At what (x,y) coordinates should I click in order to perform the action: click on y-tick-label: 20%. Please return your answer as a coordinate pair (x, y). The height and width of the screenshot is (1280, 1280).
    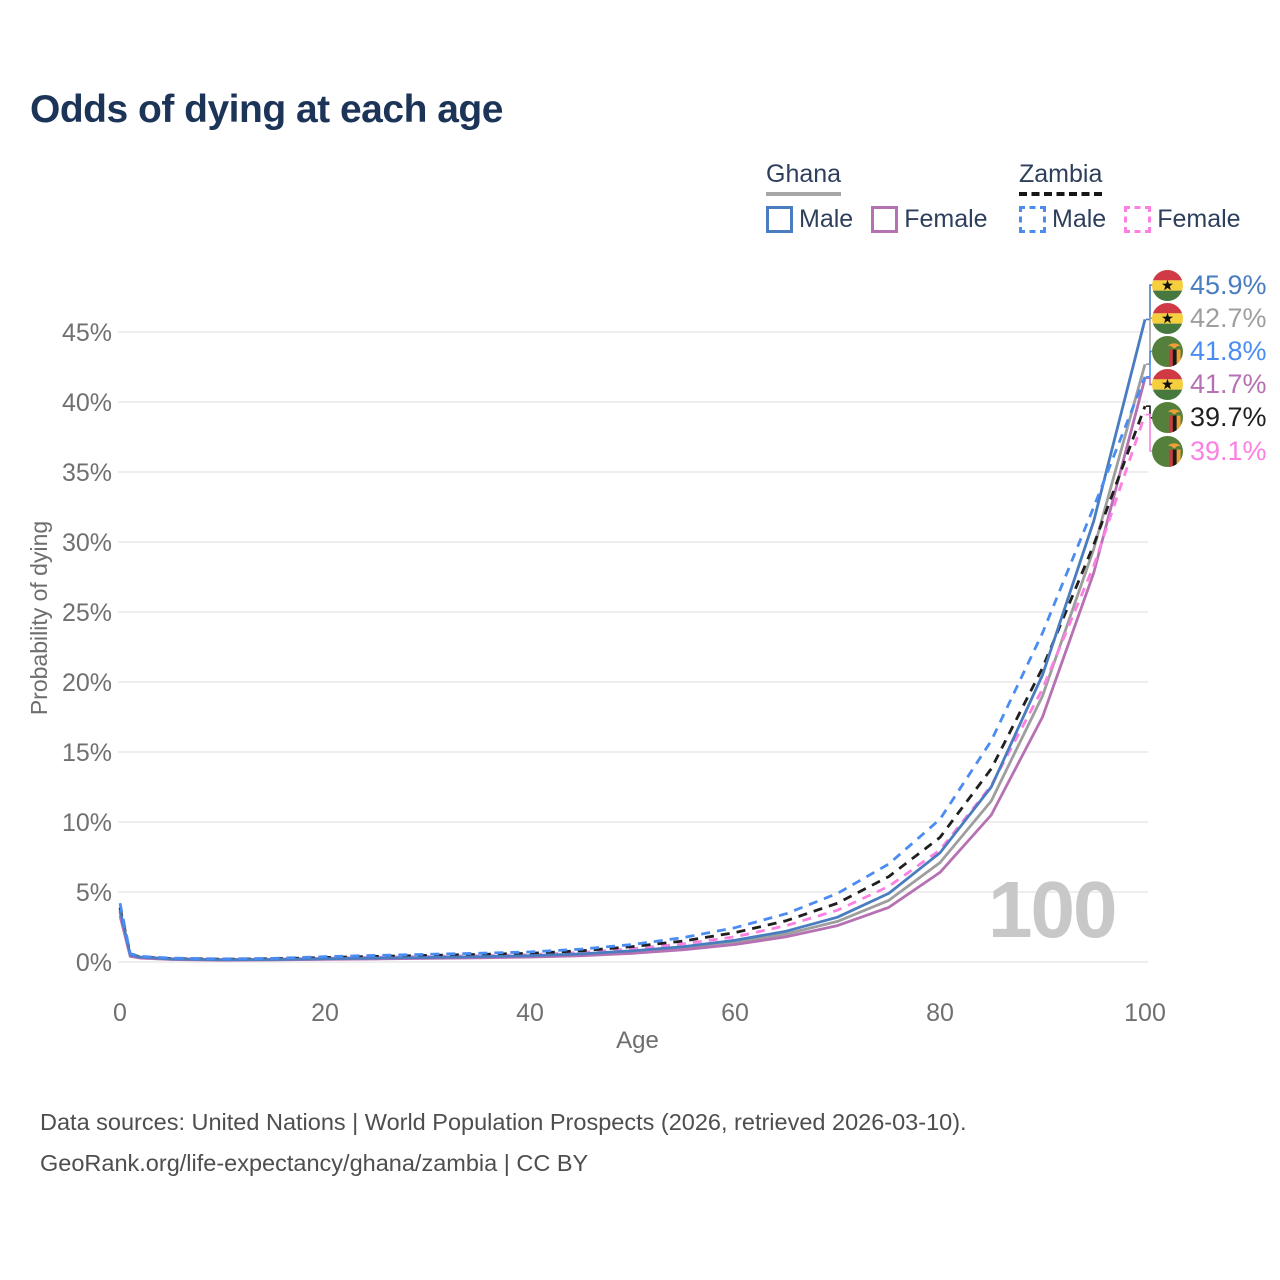
    Looking at the image, I should click on (87, 683).